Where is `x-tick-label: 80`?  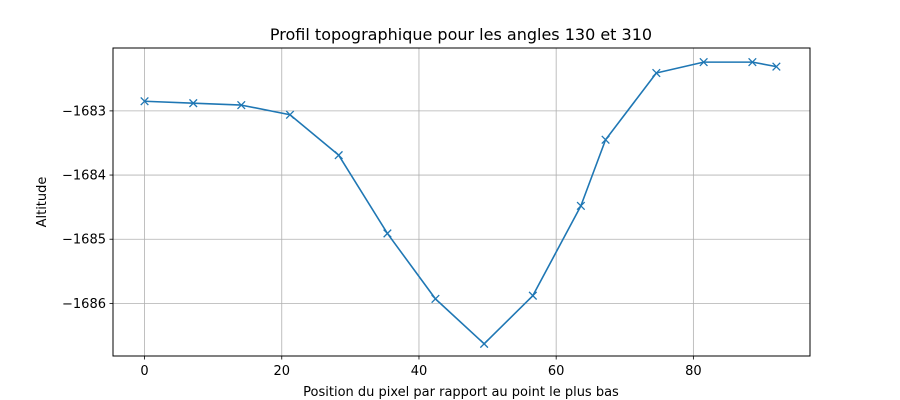 x-tick-label: 80 is located at coordinates (693, 371).